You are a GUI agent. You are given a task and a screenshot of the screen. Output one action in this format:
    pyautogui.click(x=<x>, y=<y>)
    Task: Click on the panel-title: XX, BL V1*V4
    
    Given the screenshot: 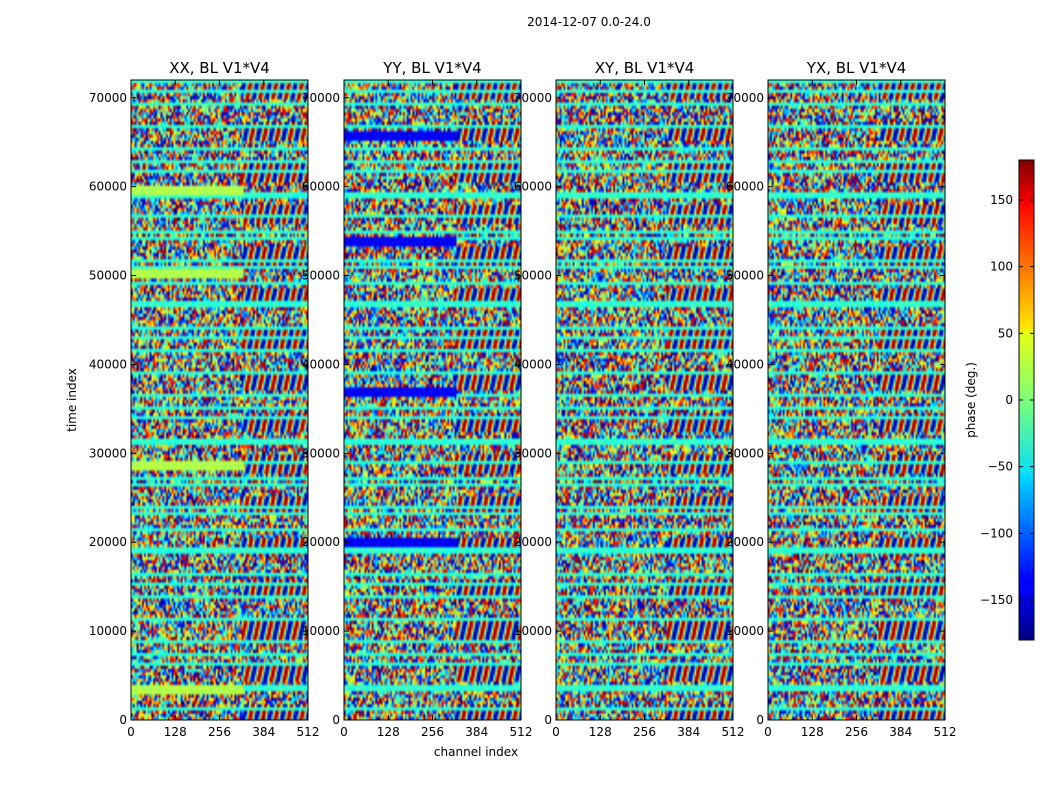 What is the action you would take?
    pyautogui.click(x=219, y=68)
    